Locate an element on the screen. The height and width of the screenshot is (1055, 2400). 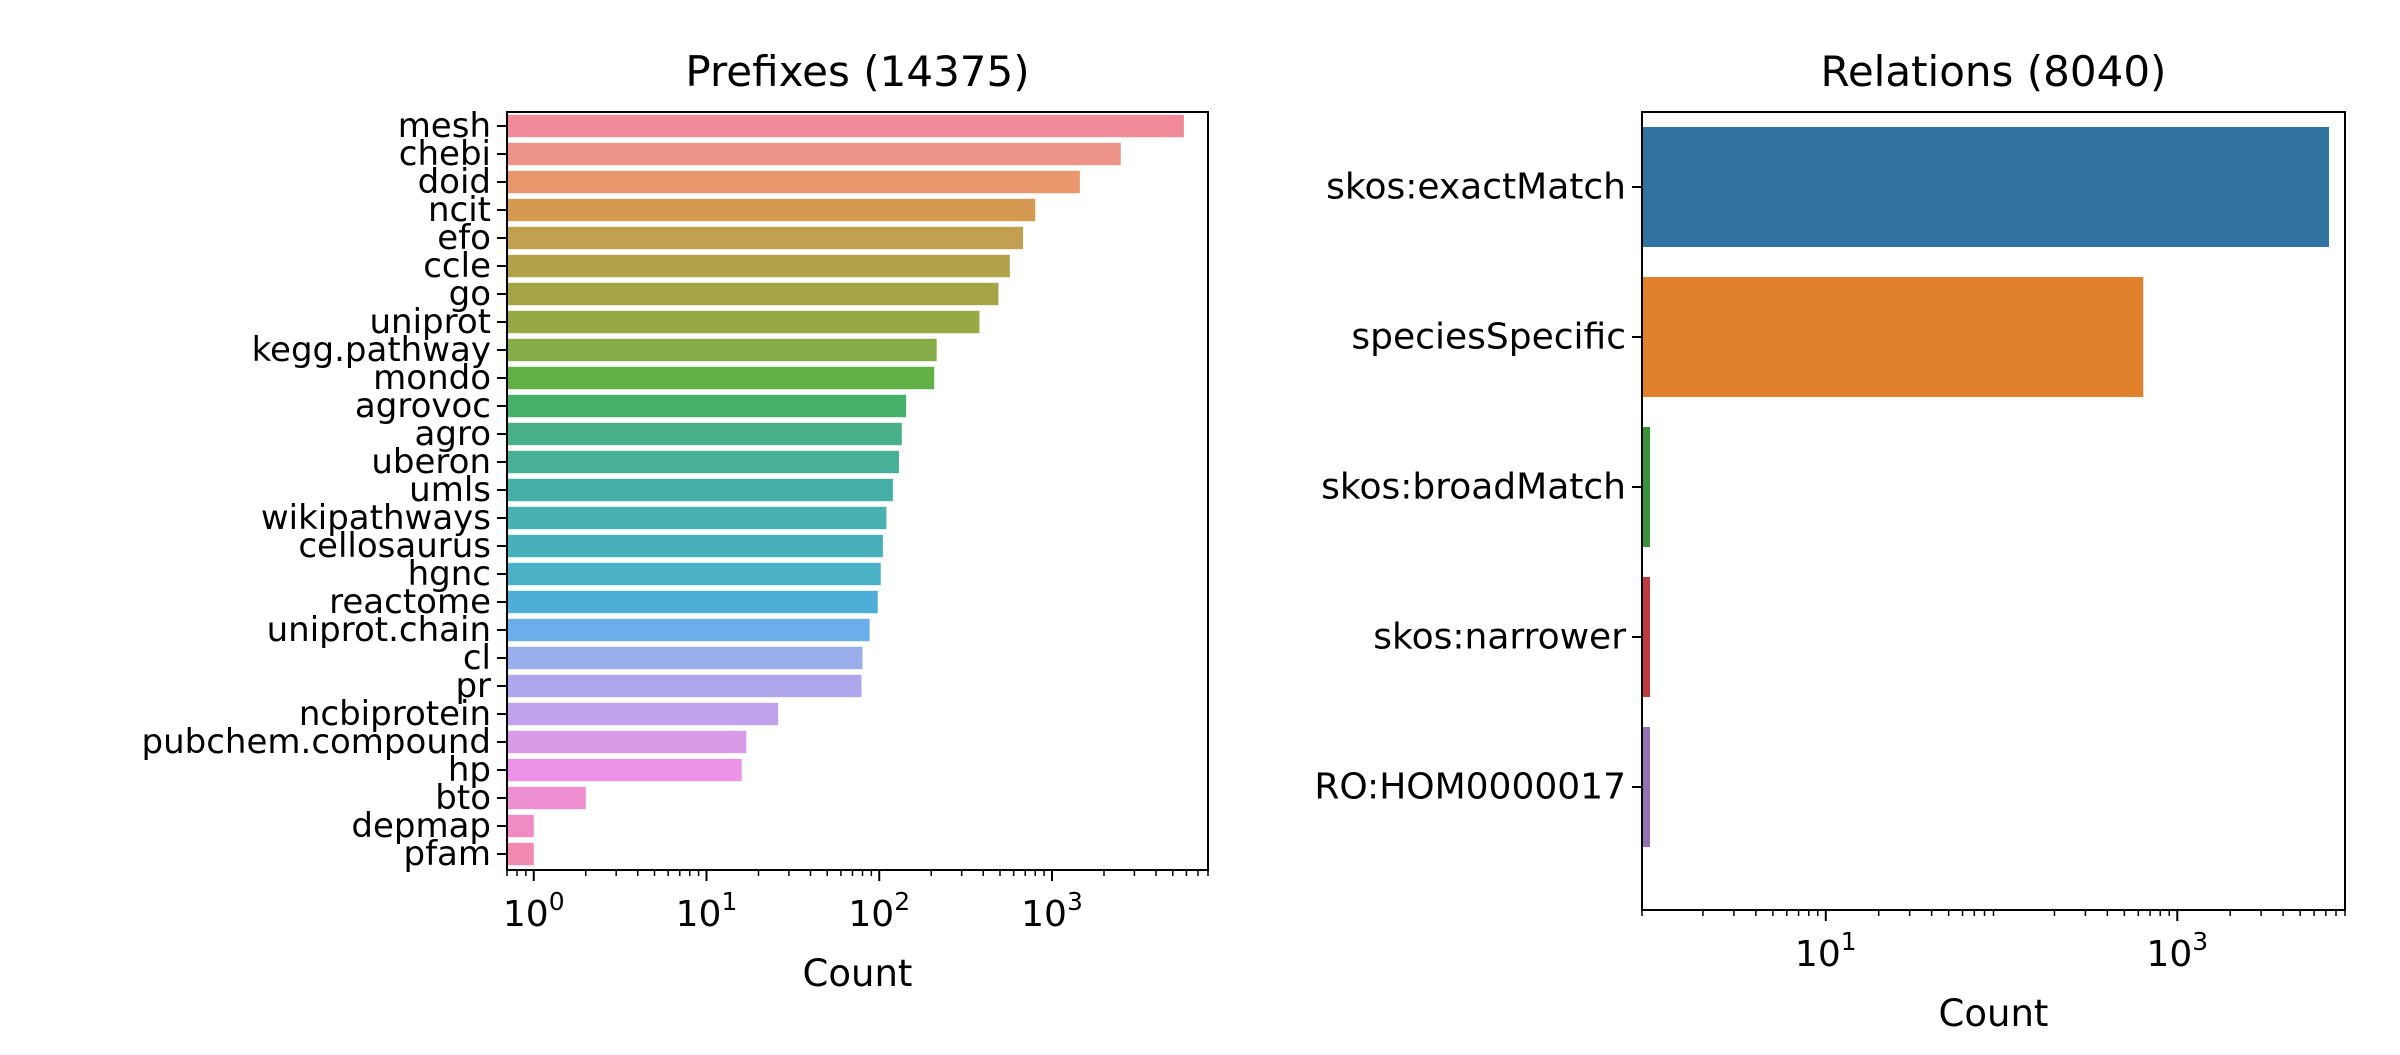
prefixes-bar-umls is located at coordinates (700, 490).